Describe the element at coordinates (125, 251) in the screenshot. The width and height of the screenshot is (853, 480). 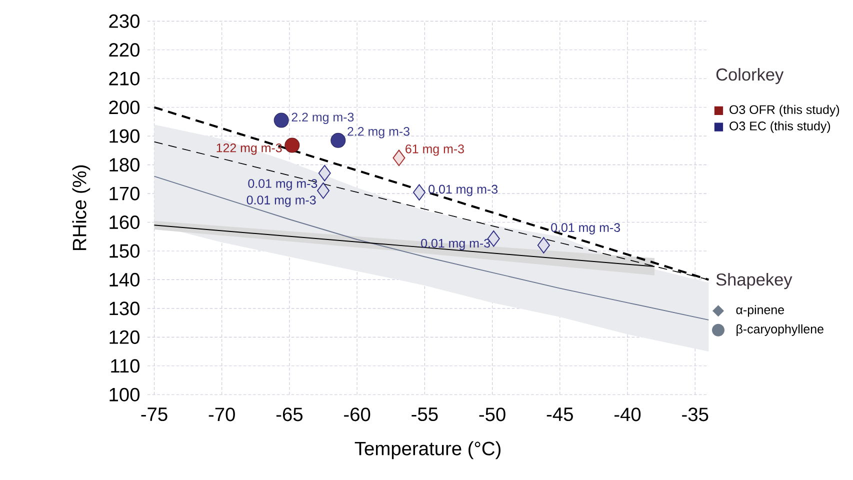
I see `y-tick-label: 150` at that location.